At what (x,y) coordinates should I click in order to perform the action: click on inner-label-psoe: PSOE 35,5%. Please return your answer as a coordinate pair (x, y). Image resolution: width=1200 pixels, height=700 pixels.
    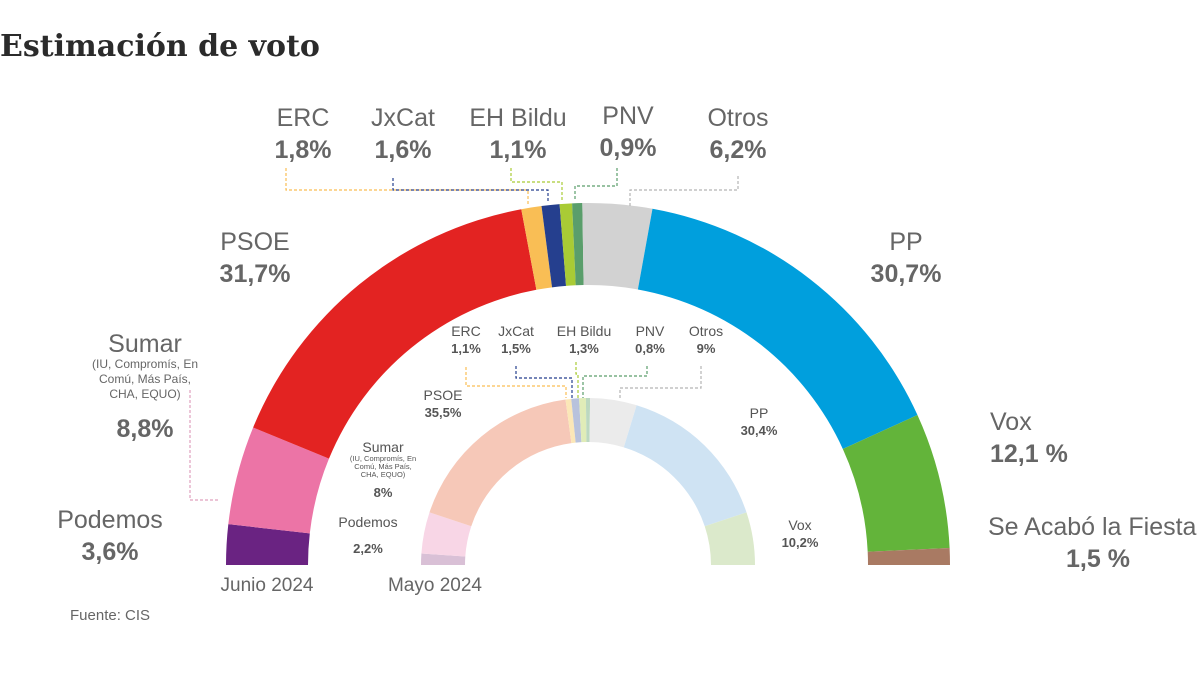
    Looking at the image, I should click on (443, 403).